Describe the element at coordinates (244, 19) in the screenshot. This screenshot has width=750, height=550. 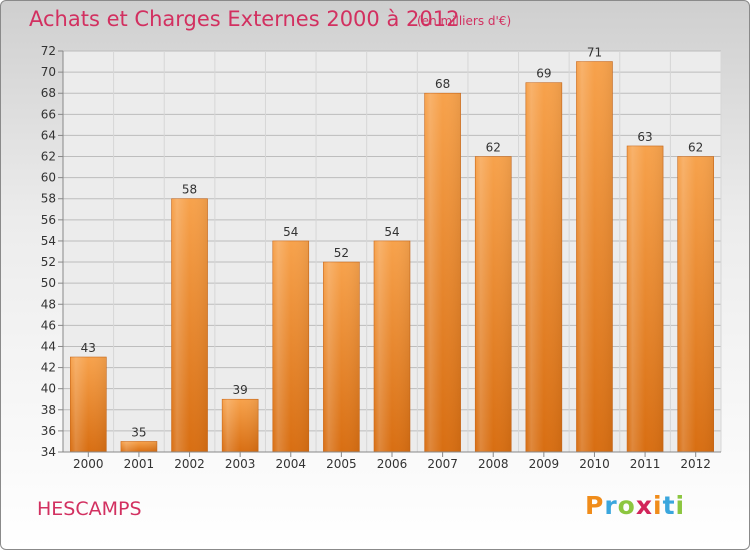
I see `chart-title: Achats et Charges Externes 2000 à 2012` at that location.